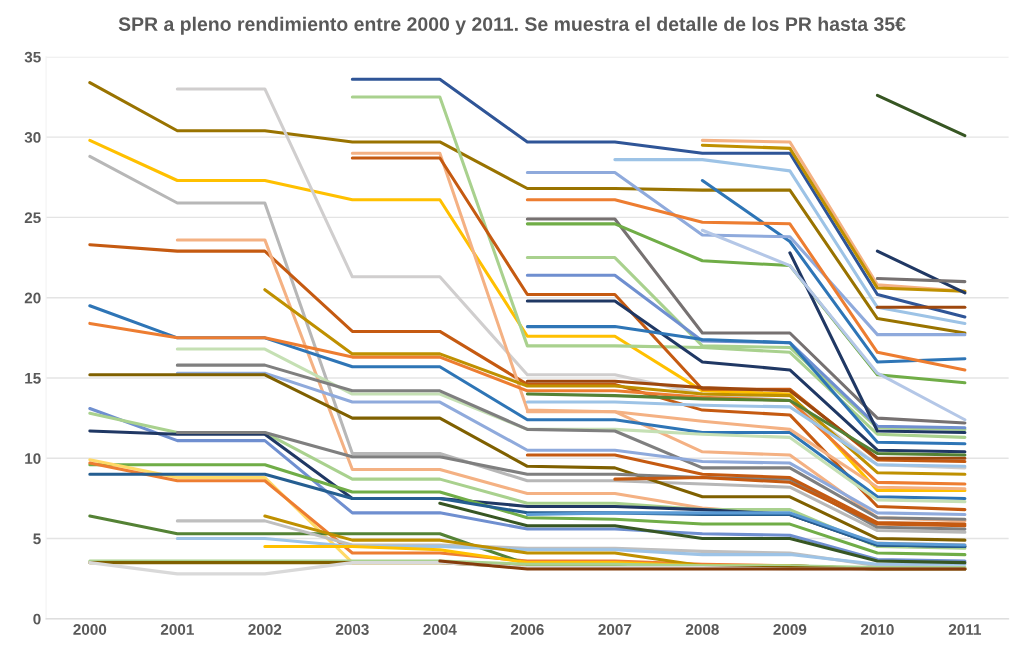  Describe the element at coordinates (965, 629) in the screenshot. I see `x-tick-label: 2011` at that location.